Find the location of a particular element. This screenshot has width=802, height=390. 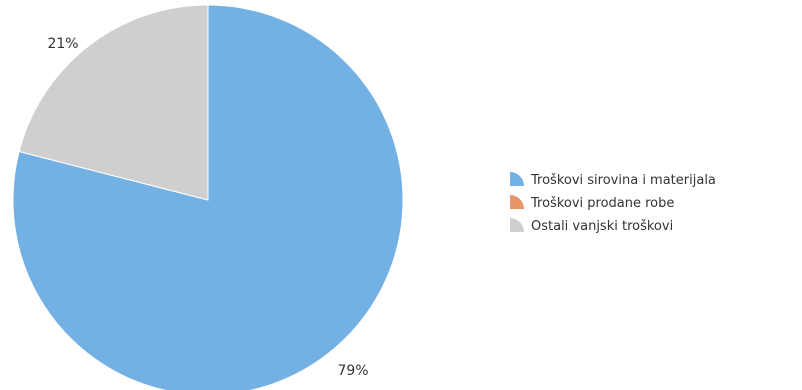

data-label: 21% is located at coordinates (62, 44).